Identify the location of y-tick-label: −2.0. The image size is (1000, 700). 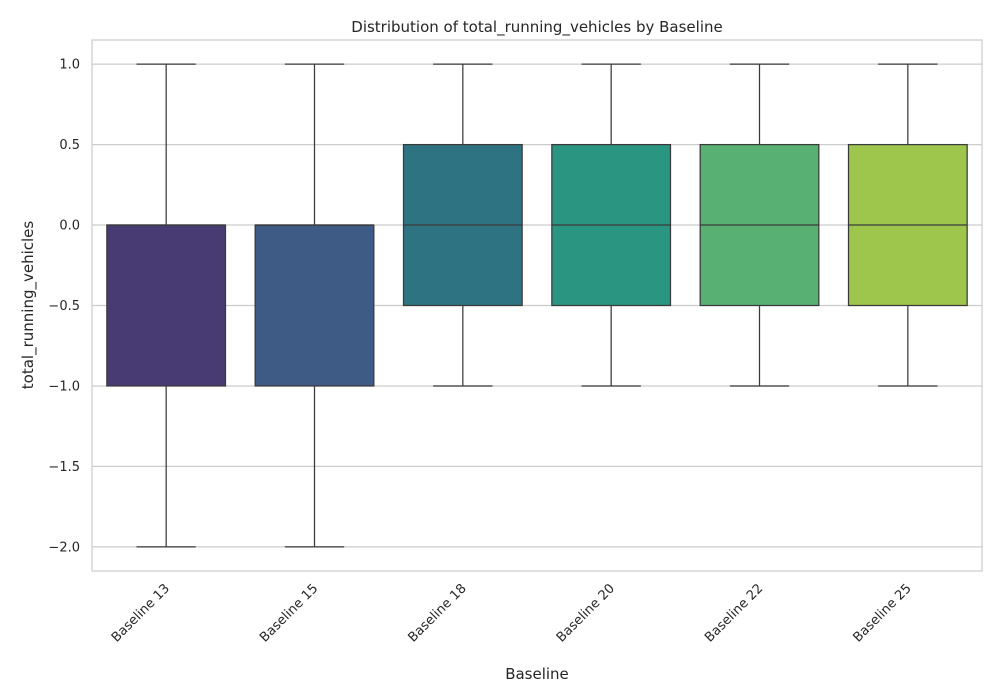
(64, 547).